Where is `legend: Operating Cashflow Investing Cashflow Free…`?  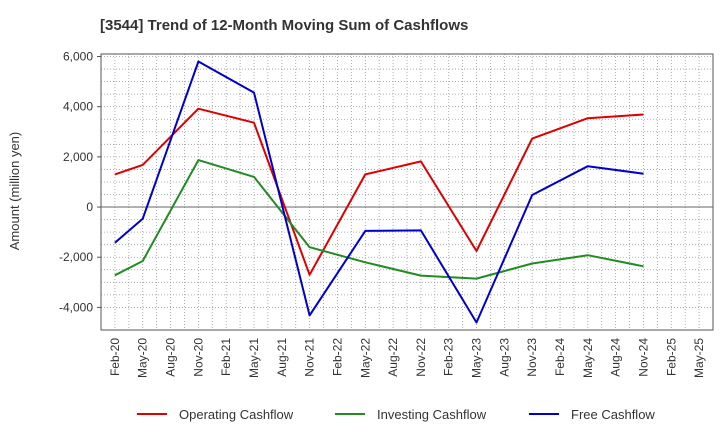 legend: Operating Cashflow Investing Cashflow Free… is located at coordinates (396, 414).